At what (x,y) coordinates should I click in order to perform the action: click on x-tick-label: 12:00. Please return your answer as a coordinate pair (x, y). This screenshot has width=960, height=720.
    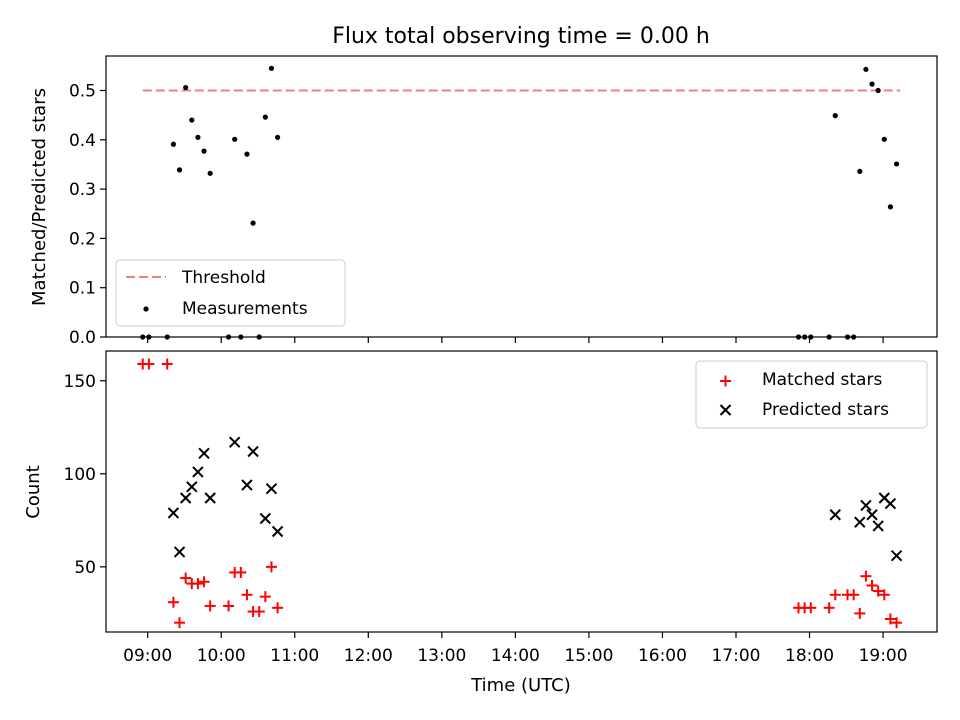
    Looking at the image, I should click on (368, 656).